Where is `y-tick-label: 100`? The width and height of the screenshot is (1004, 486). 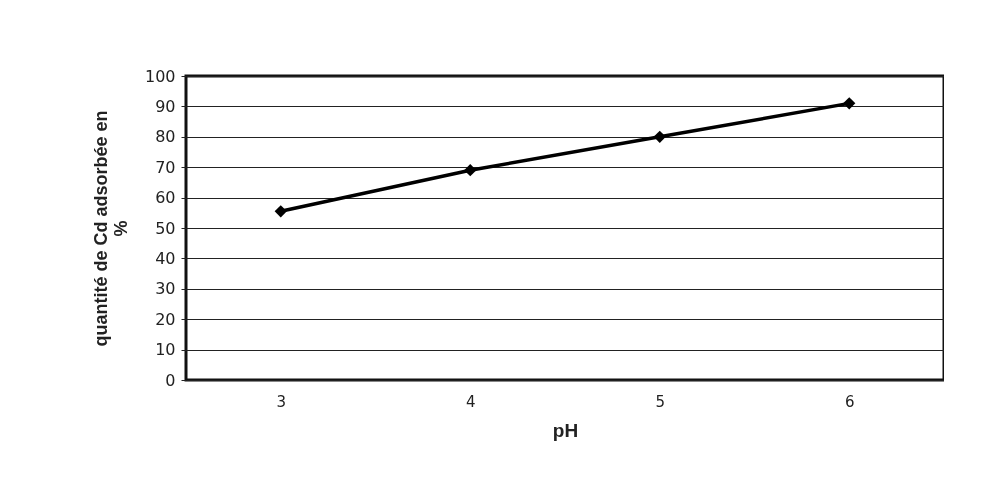
y-tick-label: 100 is located at coordinates (160, 76).